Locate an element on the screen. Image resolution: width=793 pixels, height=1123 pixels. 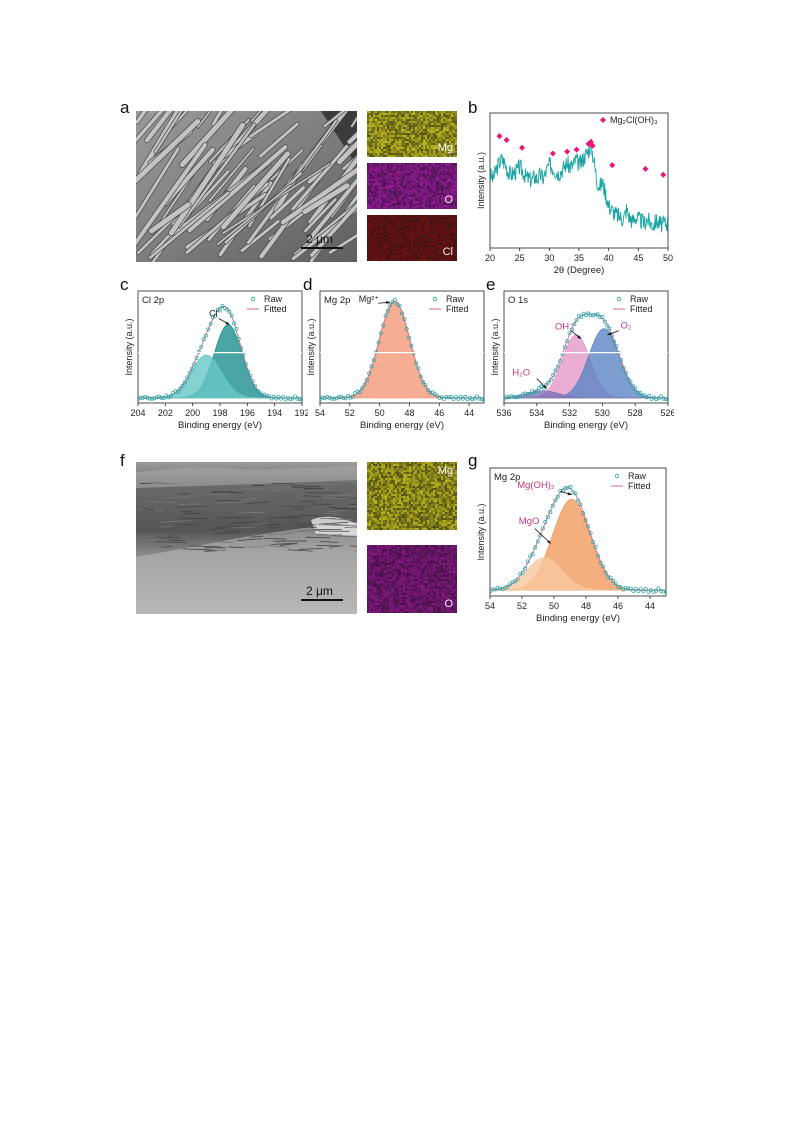
panel-label-e: e is located at coordinates (491, 284).